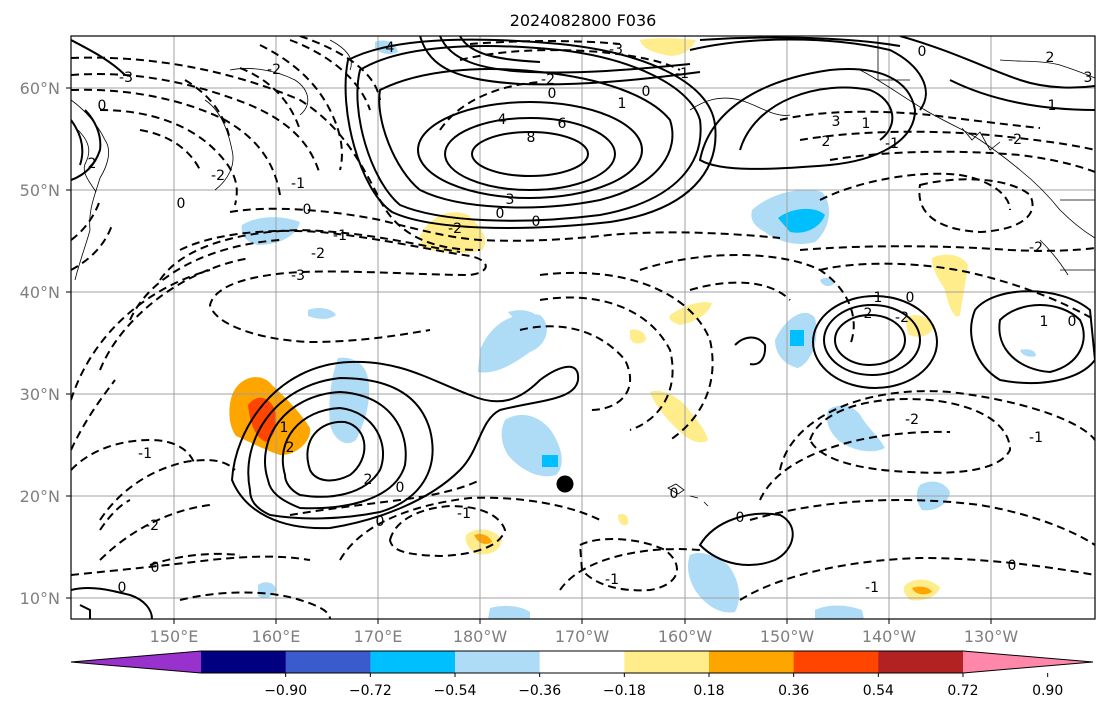 The height and width of the screenshot is (712, 1105). I want to click on figure-title: 2024082800 F036, so click(583, 20).